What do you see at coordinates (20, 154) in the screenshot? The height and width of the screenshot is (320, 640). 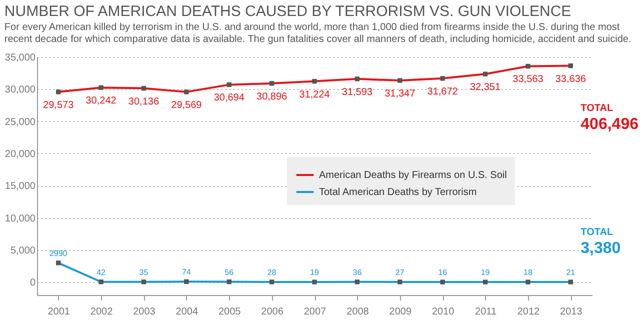 I see `y-tick-label: 20,000` at bounding box center [20, 154].